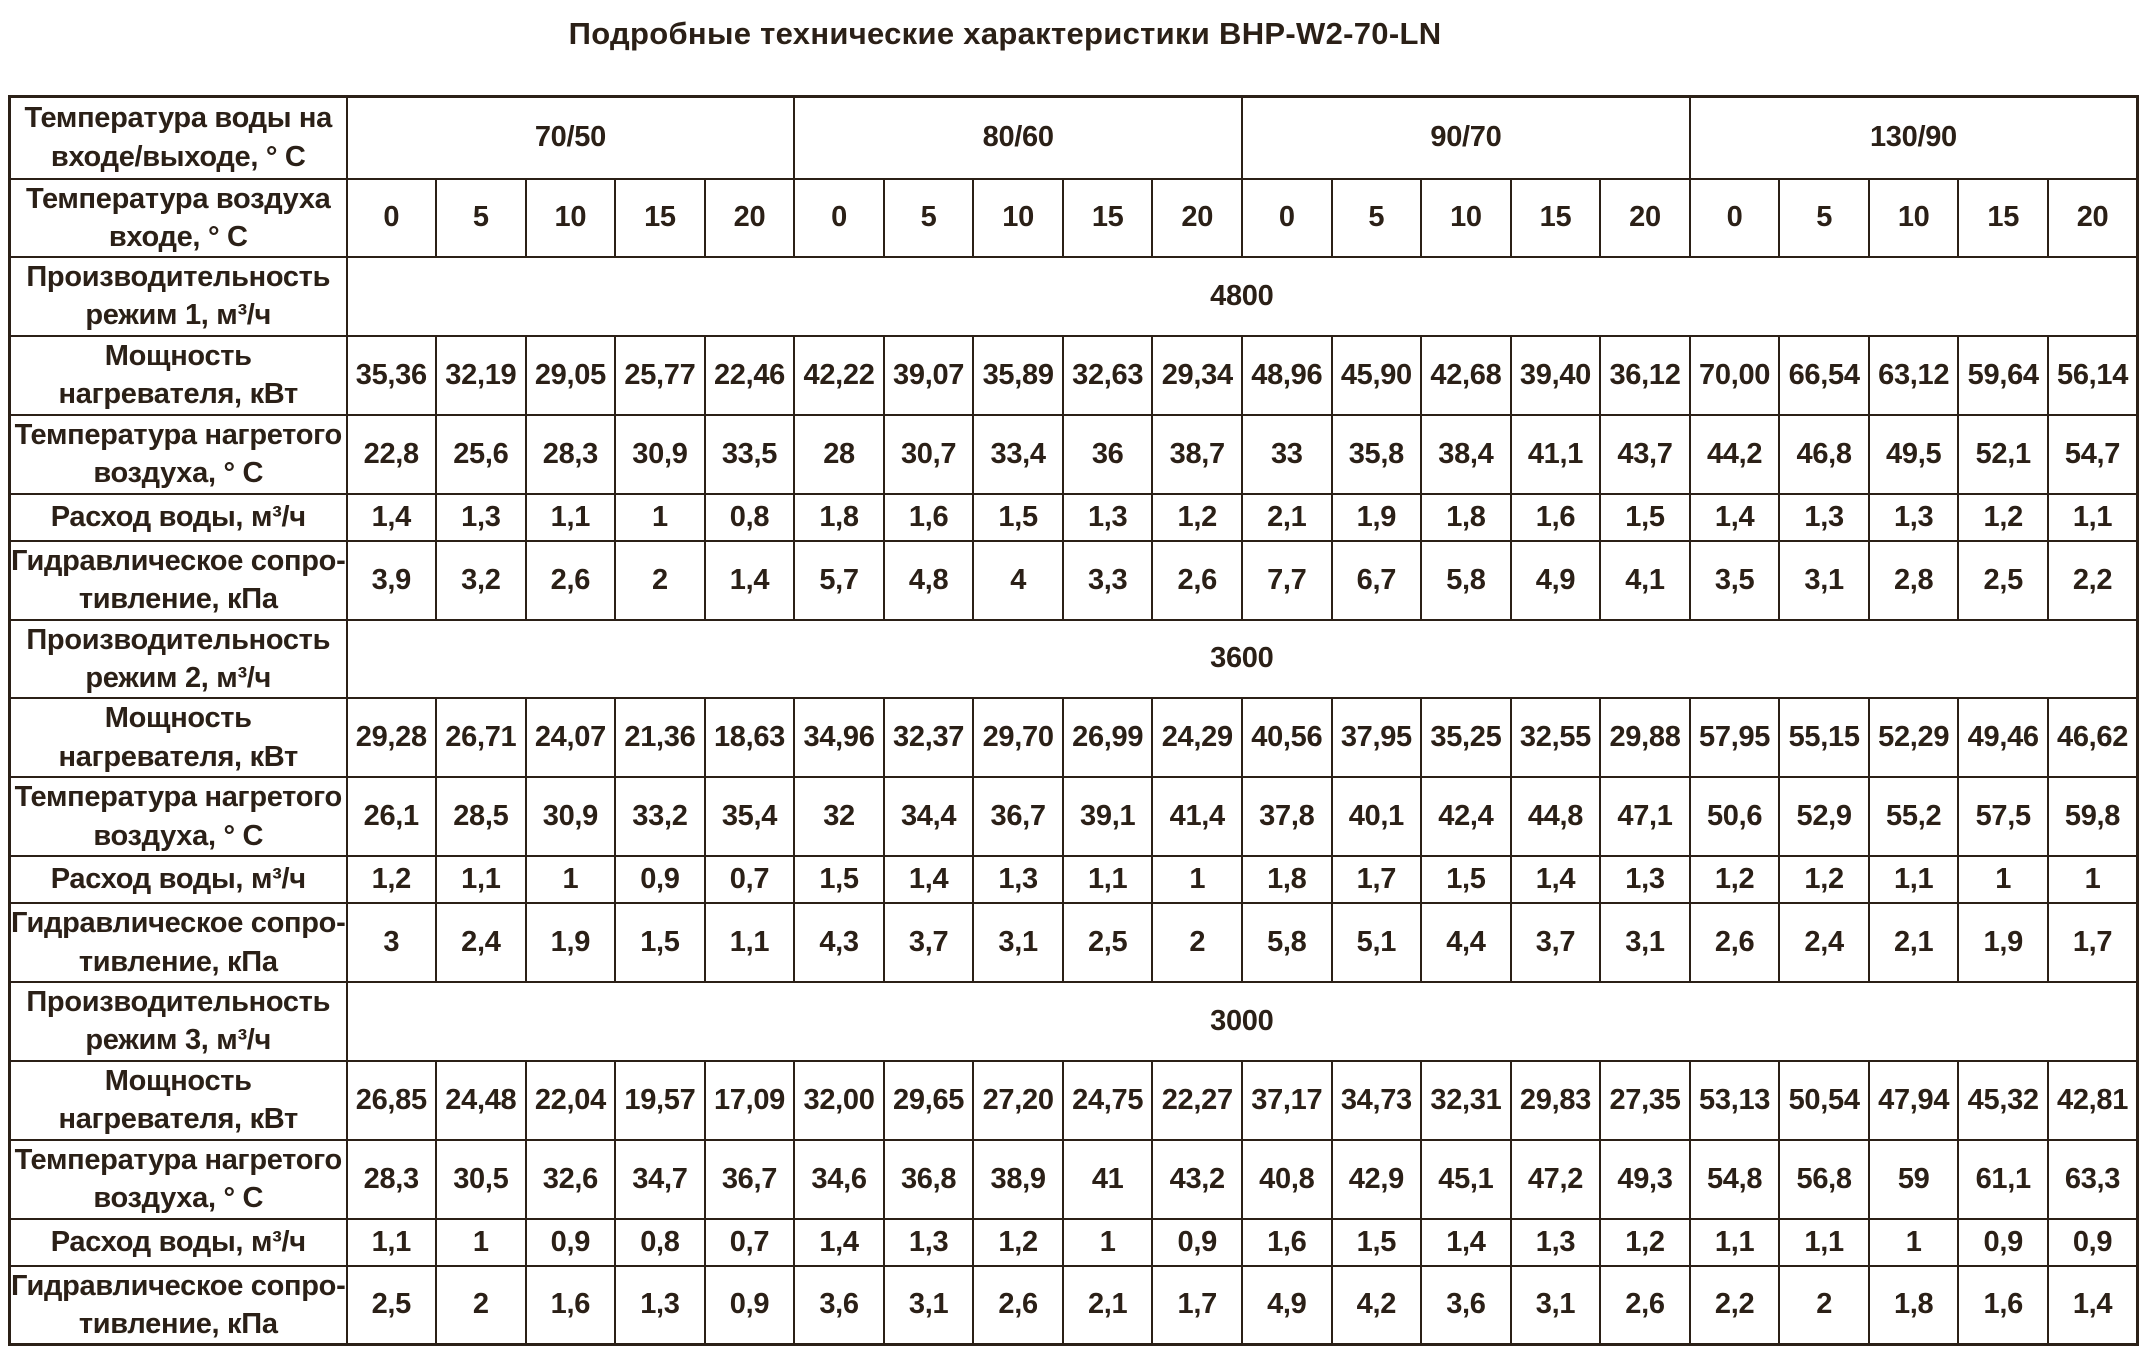 This screenshot has height=1357, width=2144. I want to click on value-cell: 29,88, so click(1645, 738).